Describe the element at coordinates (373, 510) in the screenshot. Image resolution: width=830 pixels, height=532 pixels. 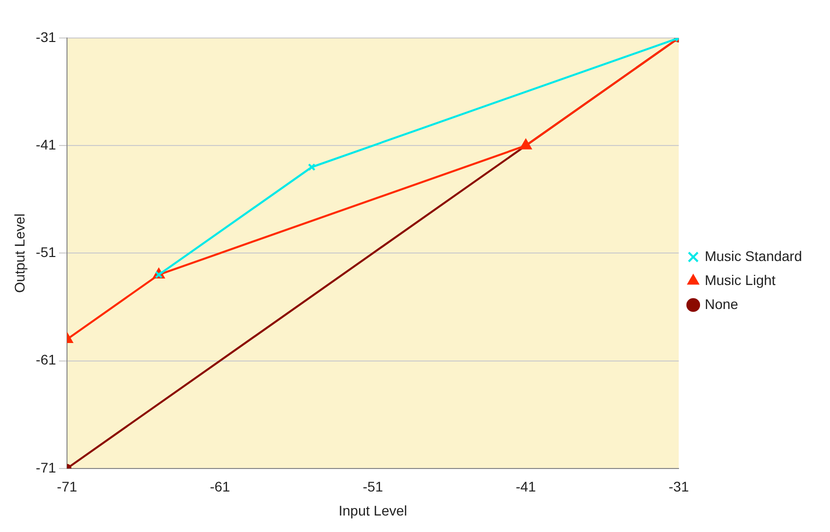
I see `x-axis-title: Input Level` at that location.